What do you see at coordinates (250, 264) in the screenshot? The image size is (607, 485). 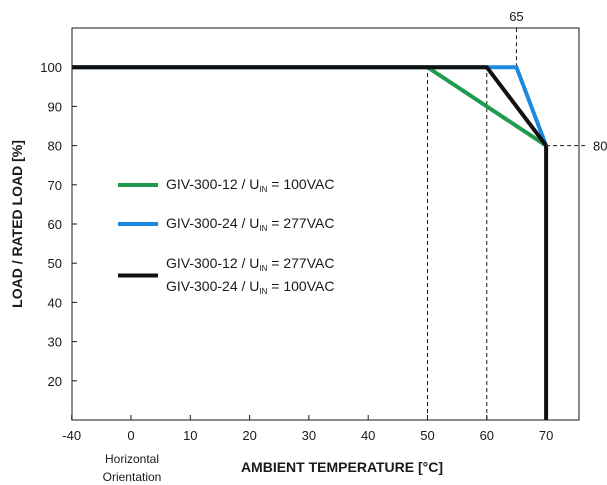 I see `legend-label: GIV-300-12 / UIN = 277VAC` at bounding box center [250, 264].